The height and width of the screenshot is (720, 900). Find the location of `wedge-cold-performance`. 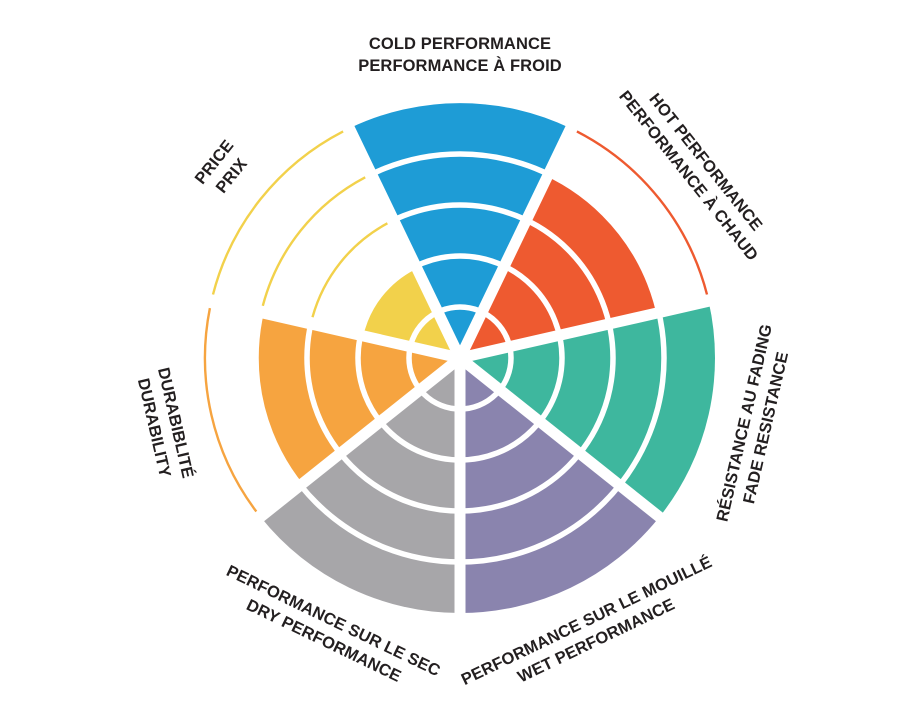

wedge-cold-performance is located at coordinates (460, 230).